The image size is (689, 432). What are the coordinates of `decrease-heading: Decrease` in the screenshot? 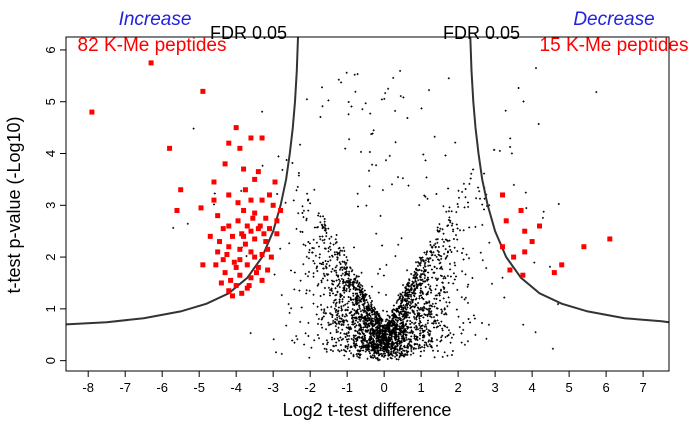 It's located at (613, 19).